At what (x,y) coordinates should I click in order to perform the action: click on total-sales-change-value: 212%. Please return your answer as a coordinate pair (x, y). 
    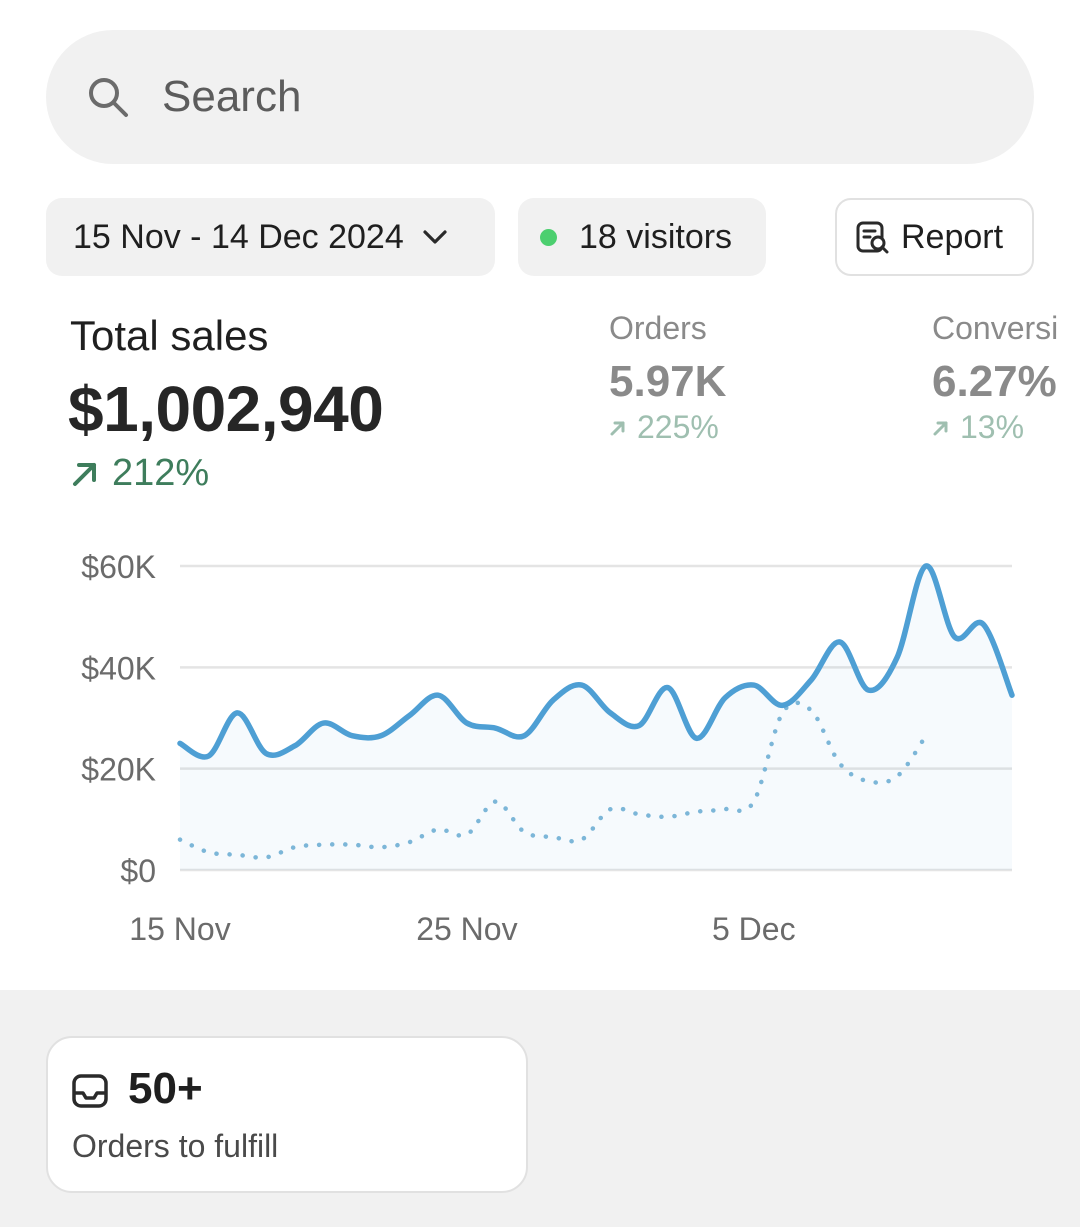
    Looking at the image, I should click on (161, 473).